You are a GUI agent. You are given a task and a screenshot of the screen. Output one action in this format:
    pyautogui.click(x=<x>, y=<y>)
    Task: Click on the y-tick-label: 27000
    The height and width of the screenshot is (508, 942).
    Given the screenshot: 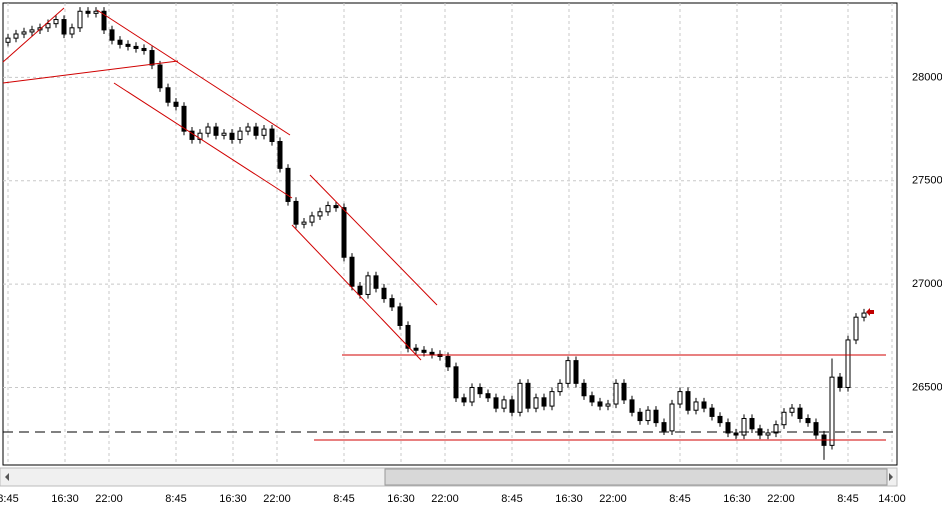 What is the action you would take?
    pyautogui.click(x=927, y=284)
    